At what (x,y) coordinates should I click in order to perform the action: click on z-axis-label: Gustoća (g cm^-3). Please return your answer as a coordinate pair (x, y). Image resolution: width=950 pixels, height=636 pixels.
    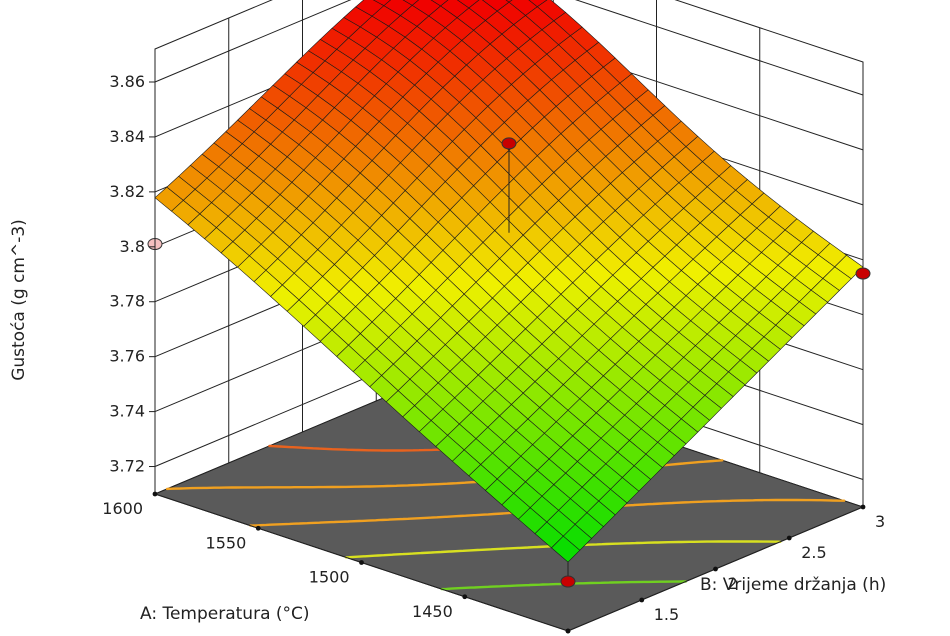
    Looking at the image, I should click on (19, 300).